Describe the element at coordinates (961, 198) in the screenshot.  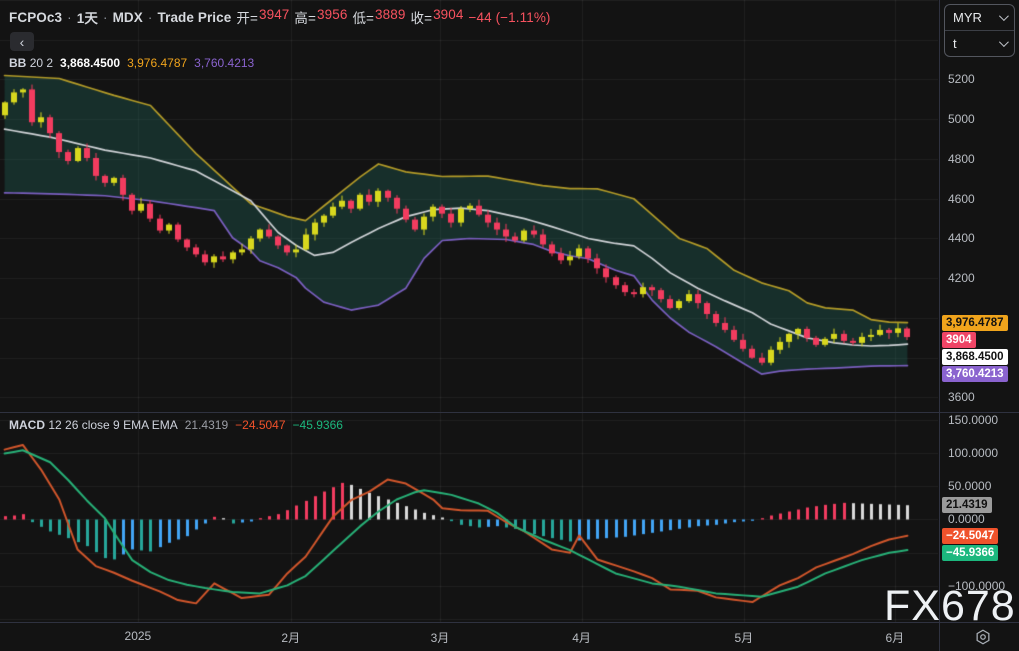
I see `price-tick-4600: 4600` at that location.